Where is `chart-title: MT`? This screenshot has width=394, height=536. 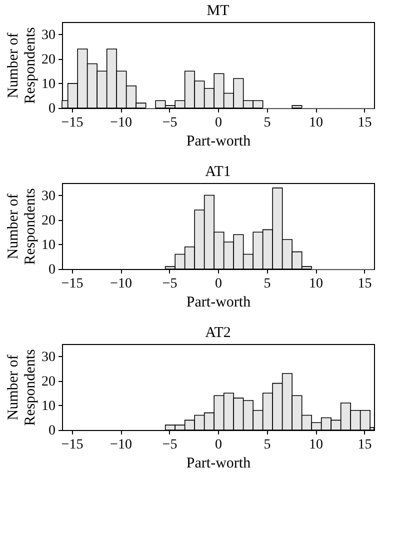 chart-title: MT is located at coordinates (218, 11).